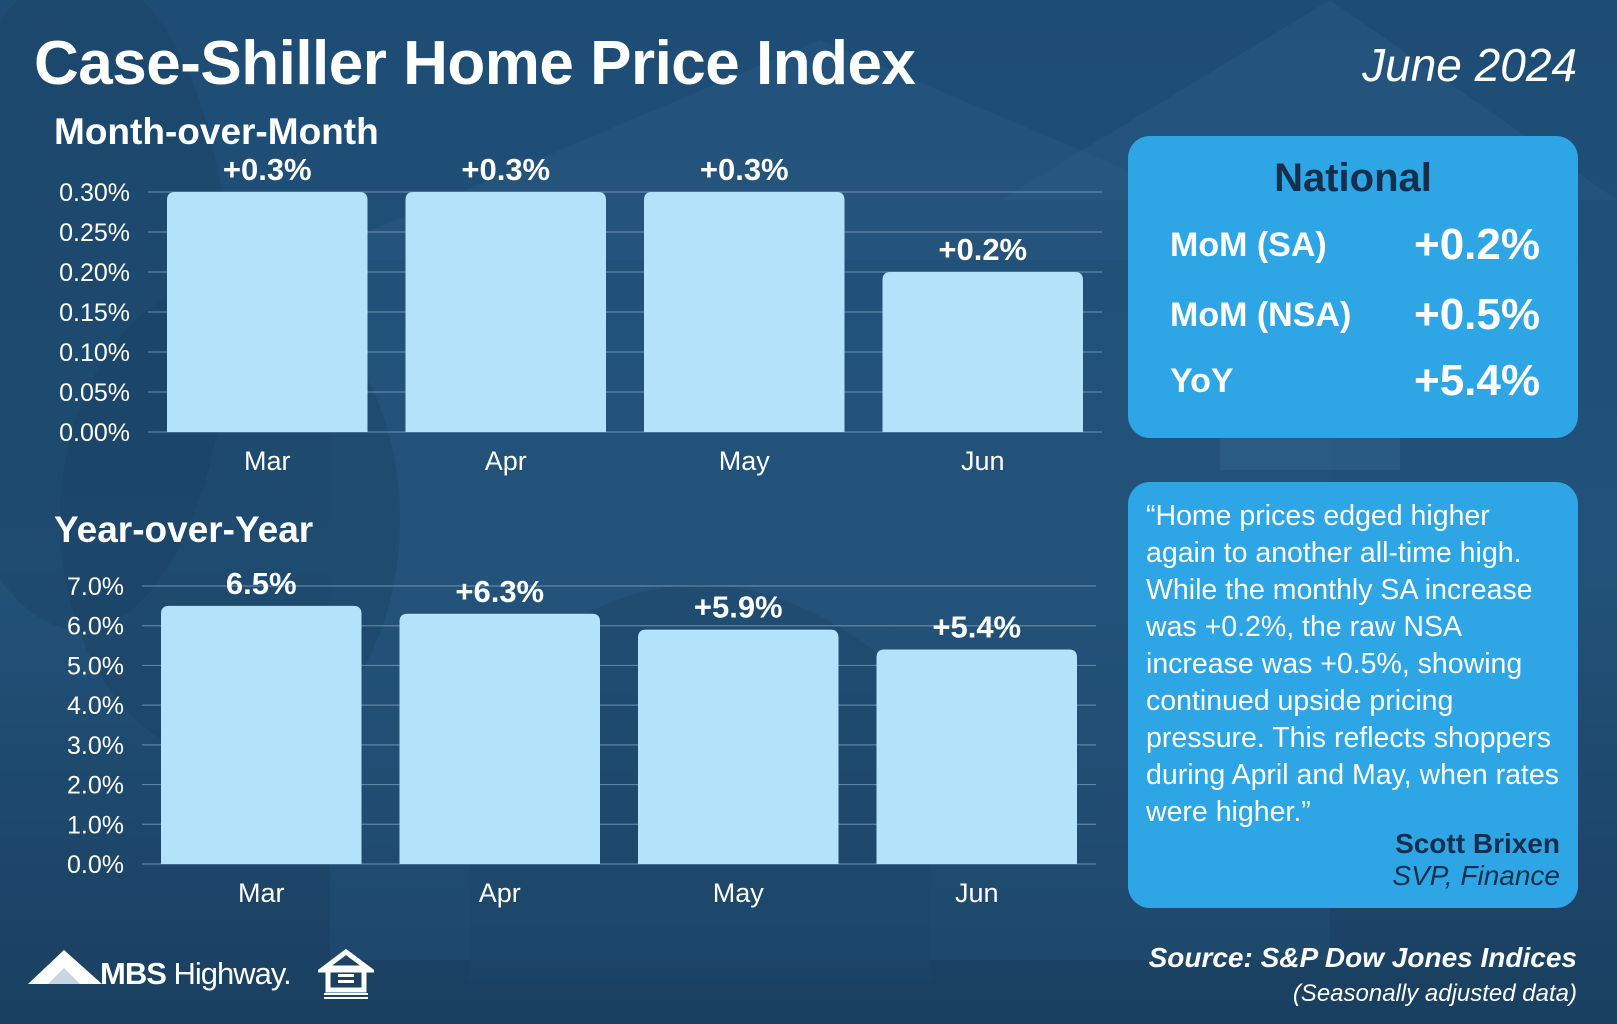  Describe the element at coordinates (1248, 245) in the screenshot. I see `stat-label-mom-sa: MoM (SA)` at that location.